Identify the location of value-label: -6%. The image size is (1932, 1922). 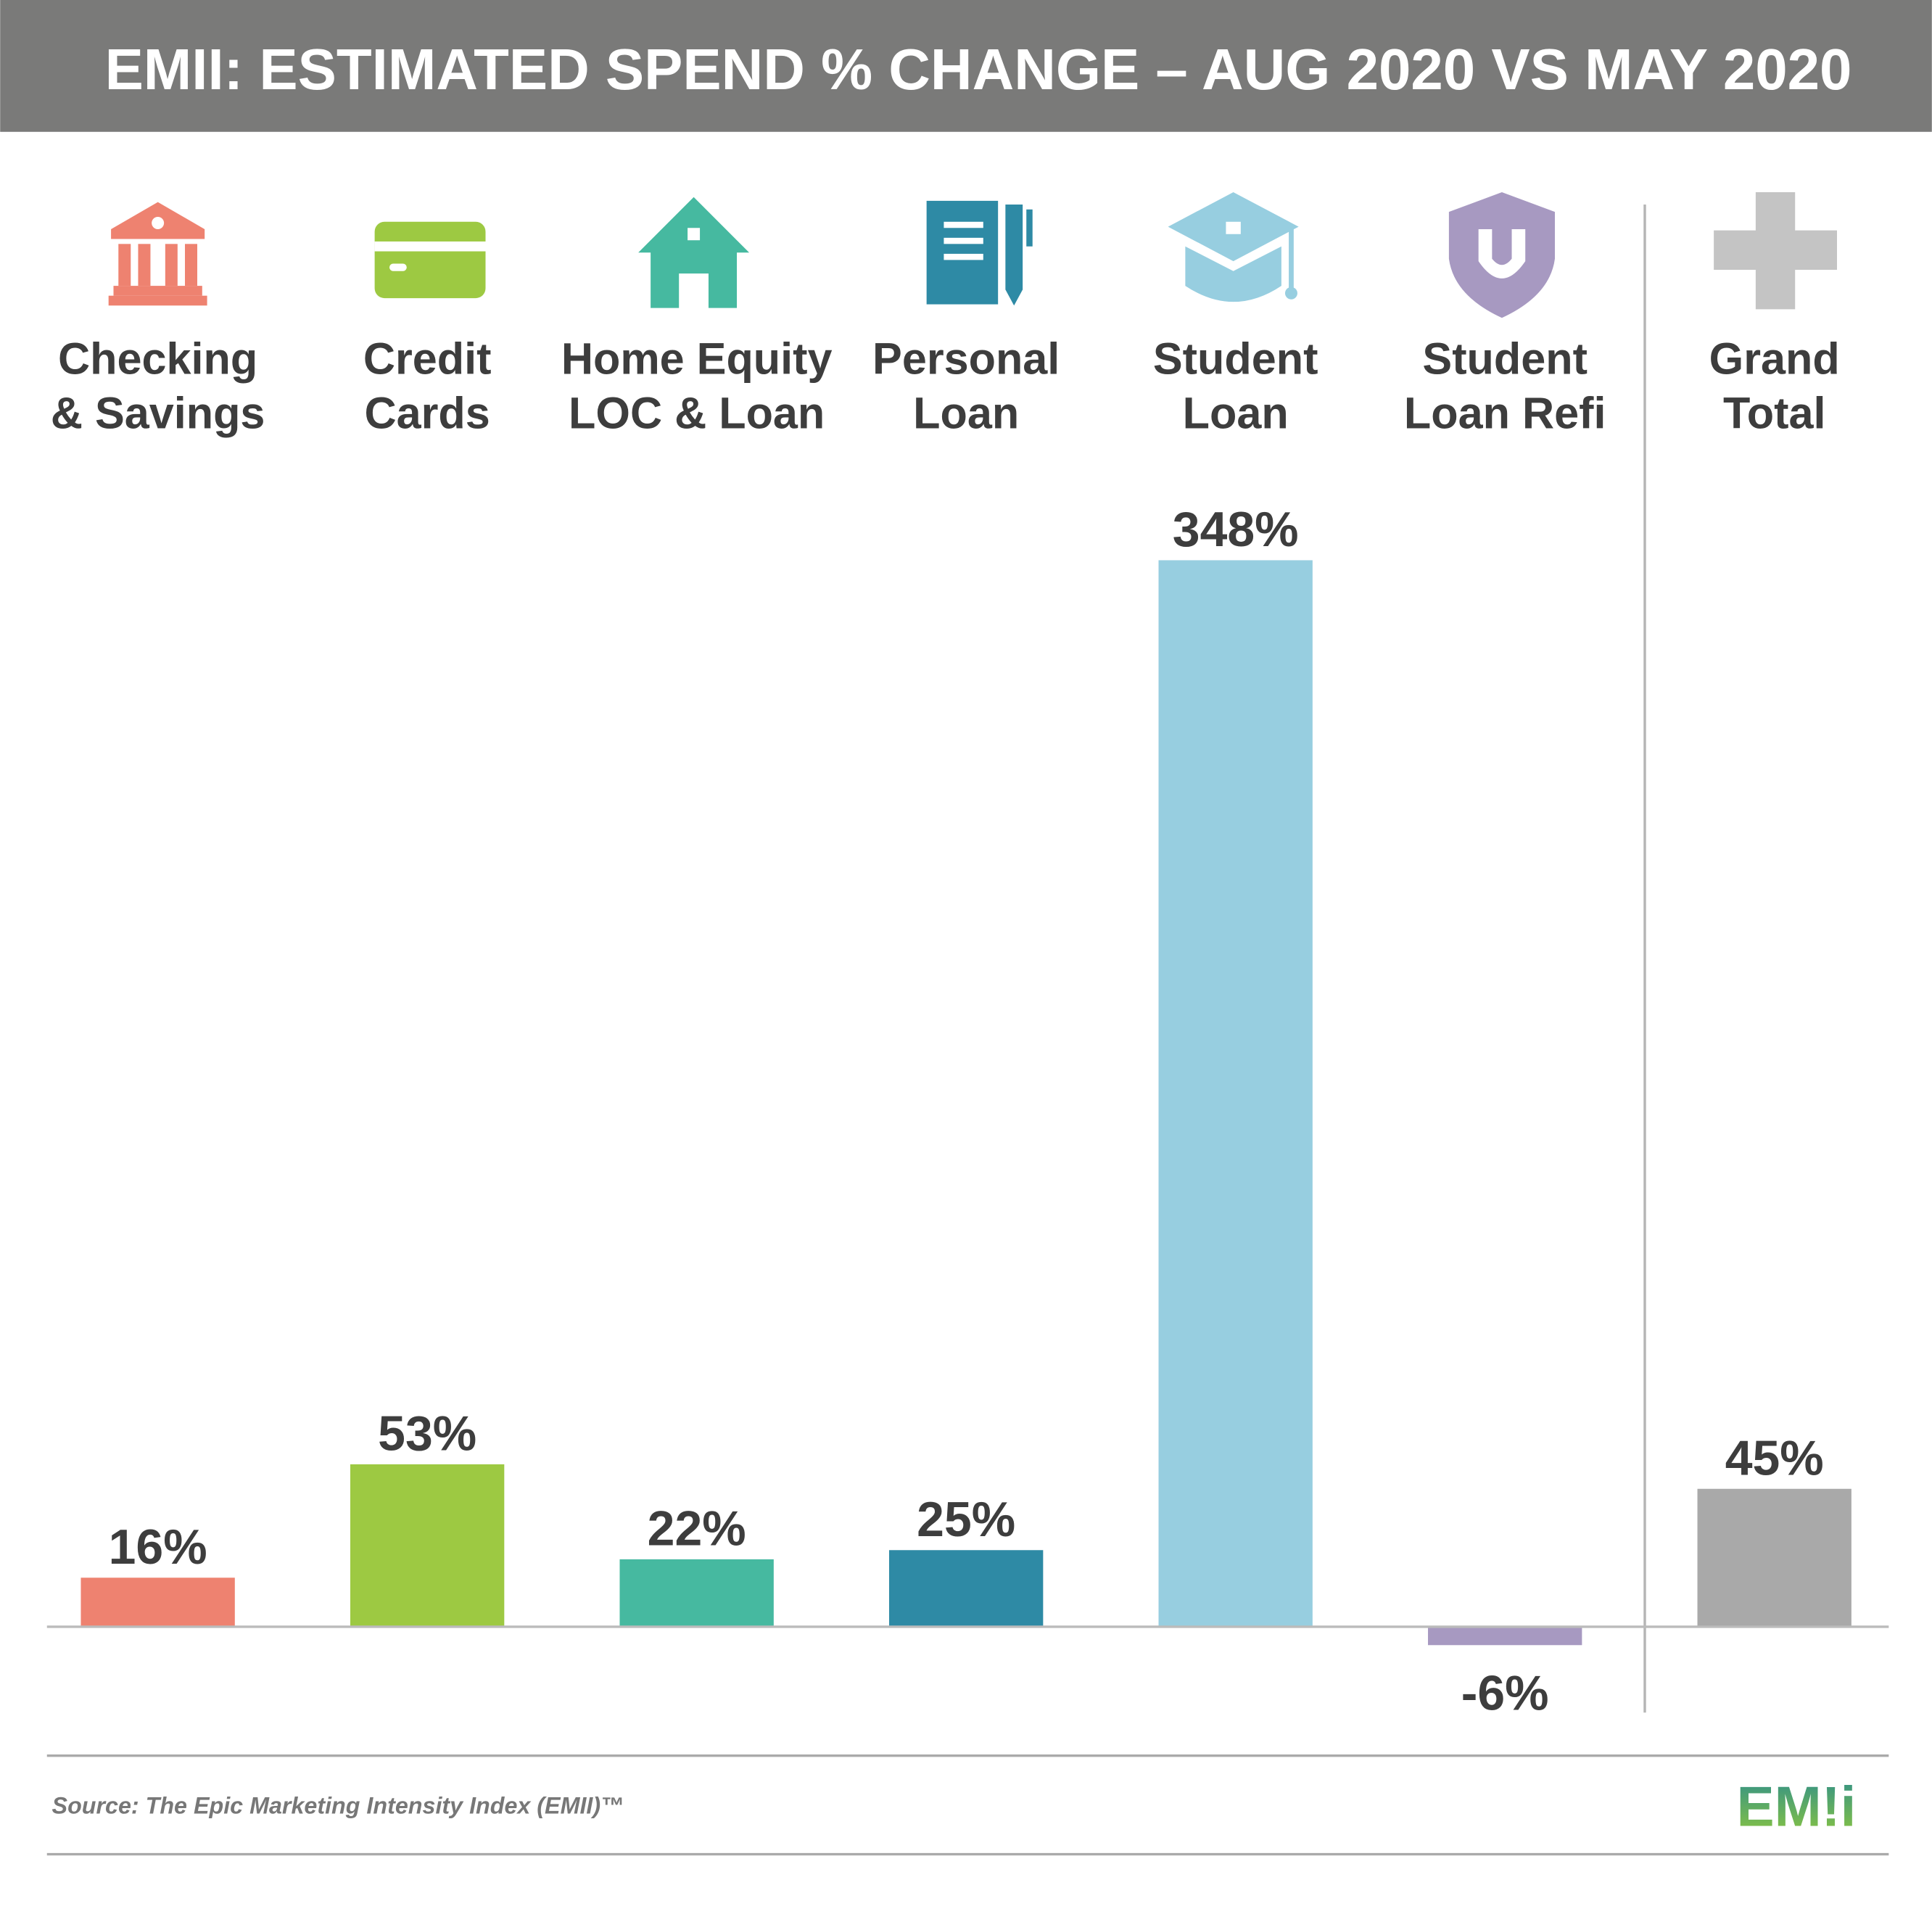
(1505, 1693).